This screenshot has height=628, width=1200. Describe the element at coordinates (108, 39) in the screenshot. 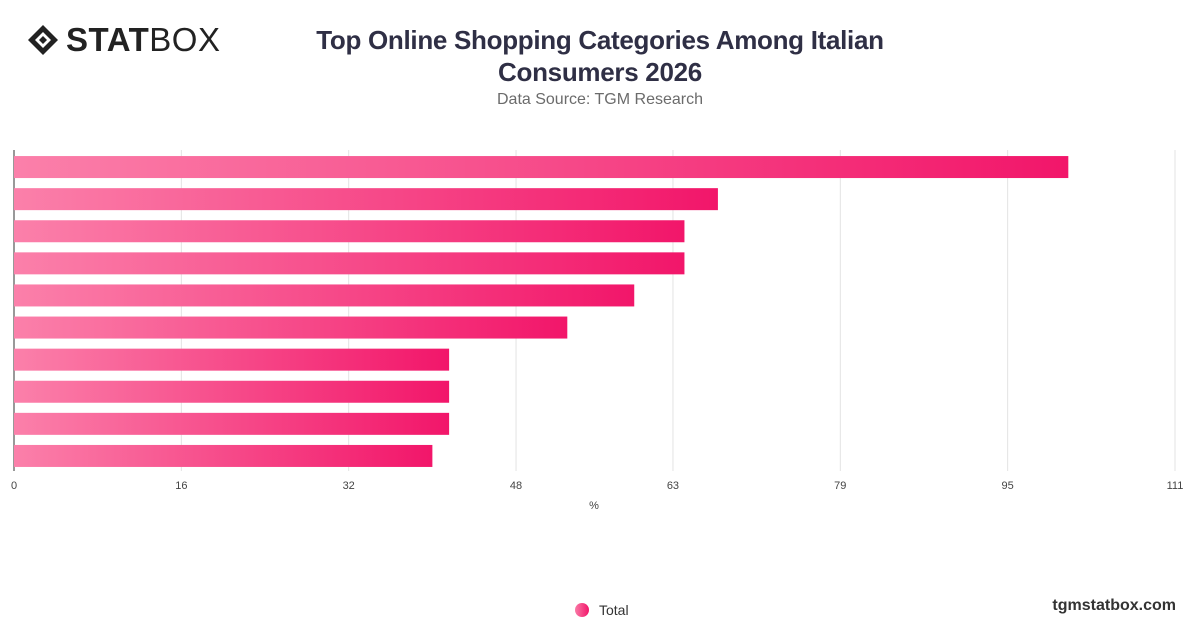

I see `logo-bold-text: STAT` at that location.